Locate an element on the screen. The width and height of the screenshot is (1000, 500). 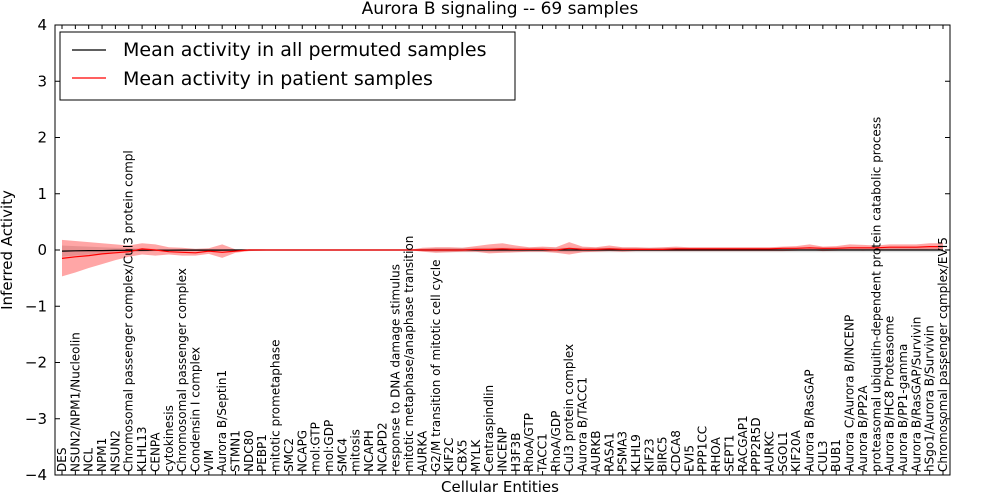
x-tick-label: Aurora B/PP2A is located at coordinates (863, 428).